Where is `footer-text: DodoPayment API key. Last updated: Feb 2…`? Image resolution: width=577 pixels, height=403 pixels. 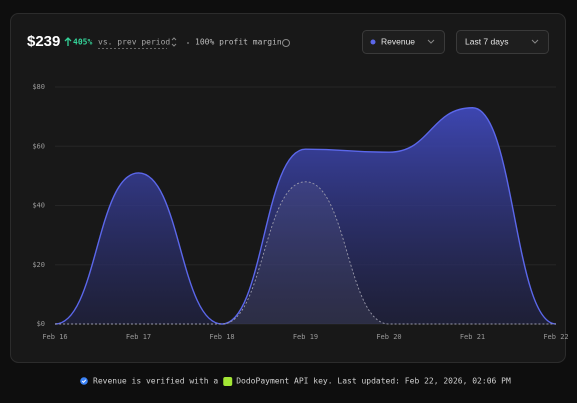
footer-text: DodoPayment API key. Last updated: Feb 2… is located at coordinates (373, 381).